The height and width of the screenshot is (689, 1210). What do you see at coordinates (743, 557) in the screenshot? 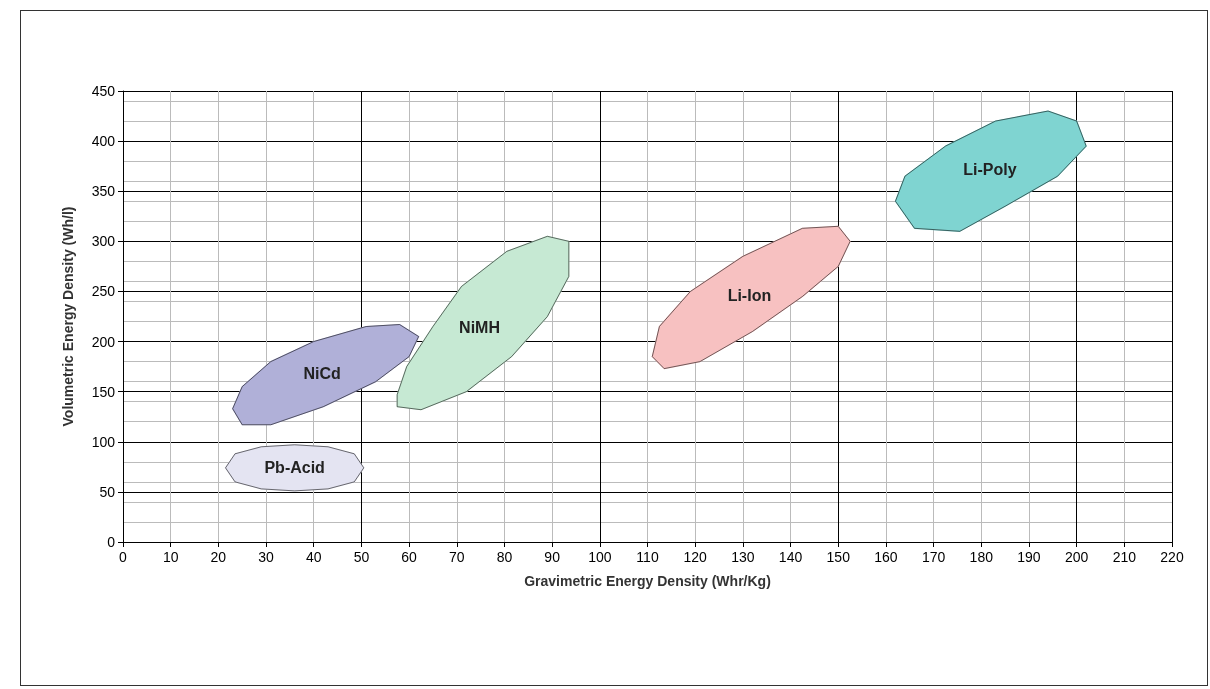
I see `x-tick-label: 130` at bounding box center [743, 557].